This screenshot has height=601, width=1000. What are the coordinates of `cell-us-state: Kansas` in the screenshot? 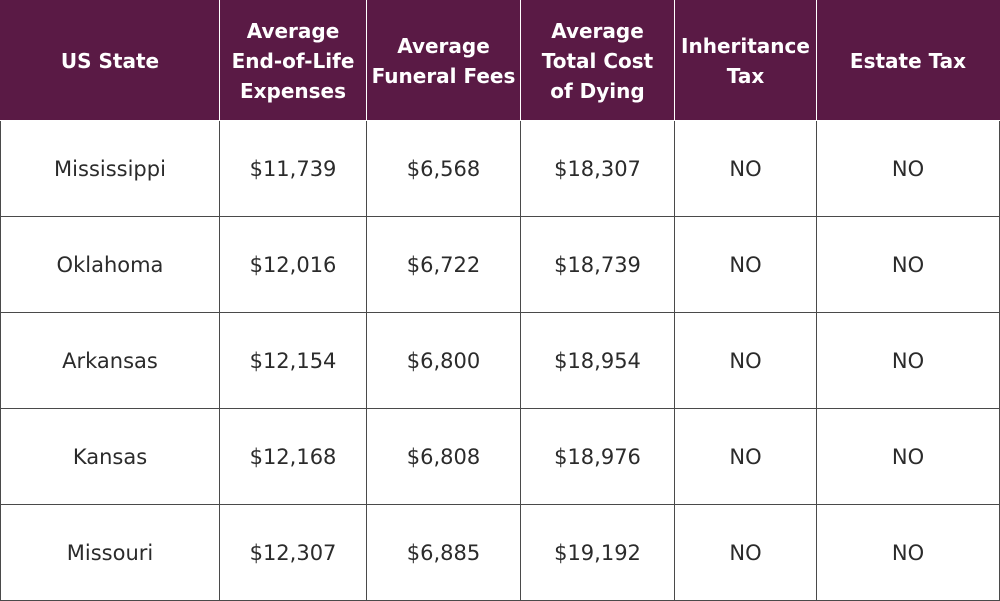 It's located at (110, 456).